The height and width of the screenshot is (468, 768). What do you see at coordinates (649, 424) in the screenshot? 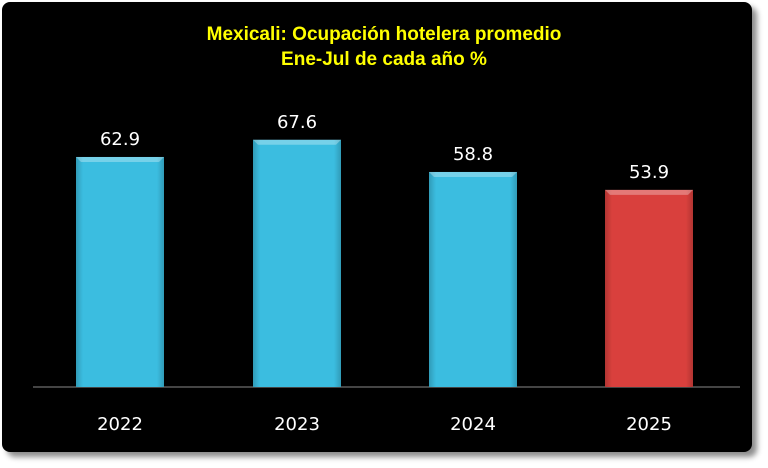
I see `x-tick-label-2025: 2025` at bounding box center [649, 424].